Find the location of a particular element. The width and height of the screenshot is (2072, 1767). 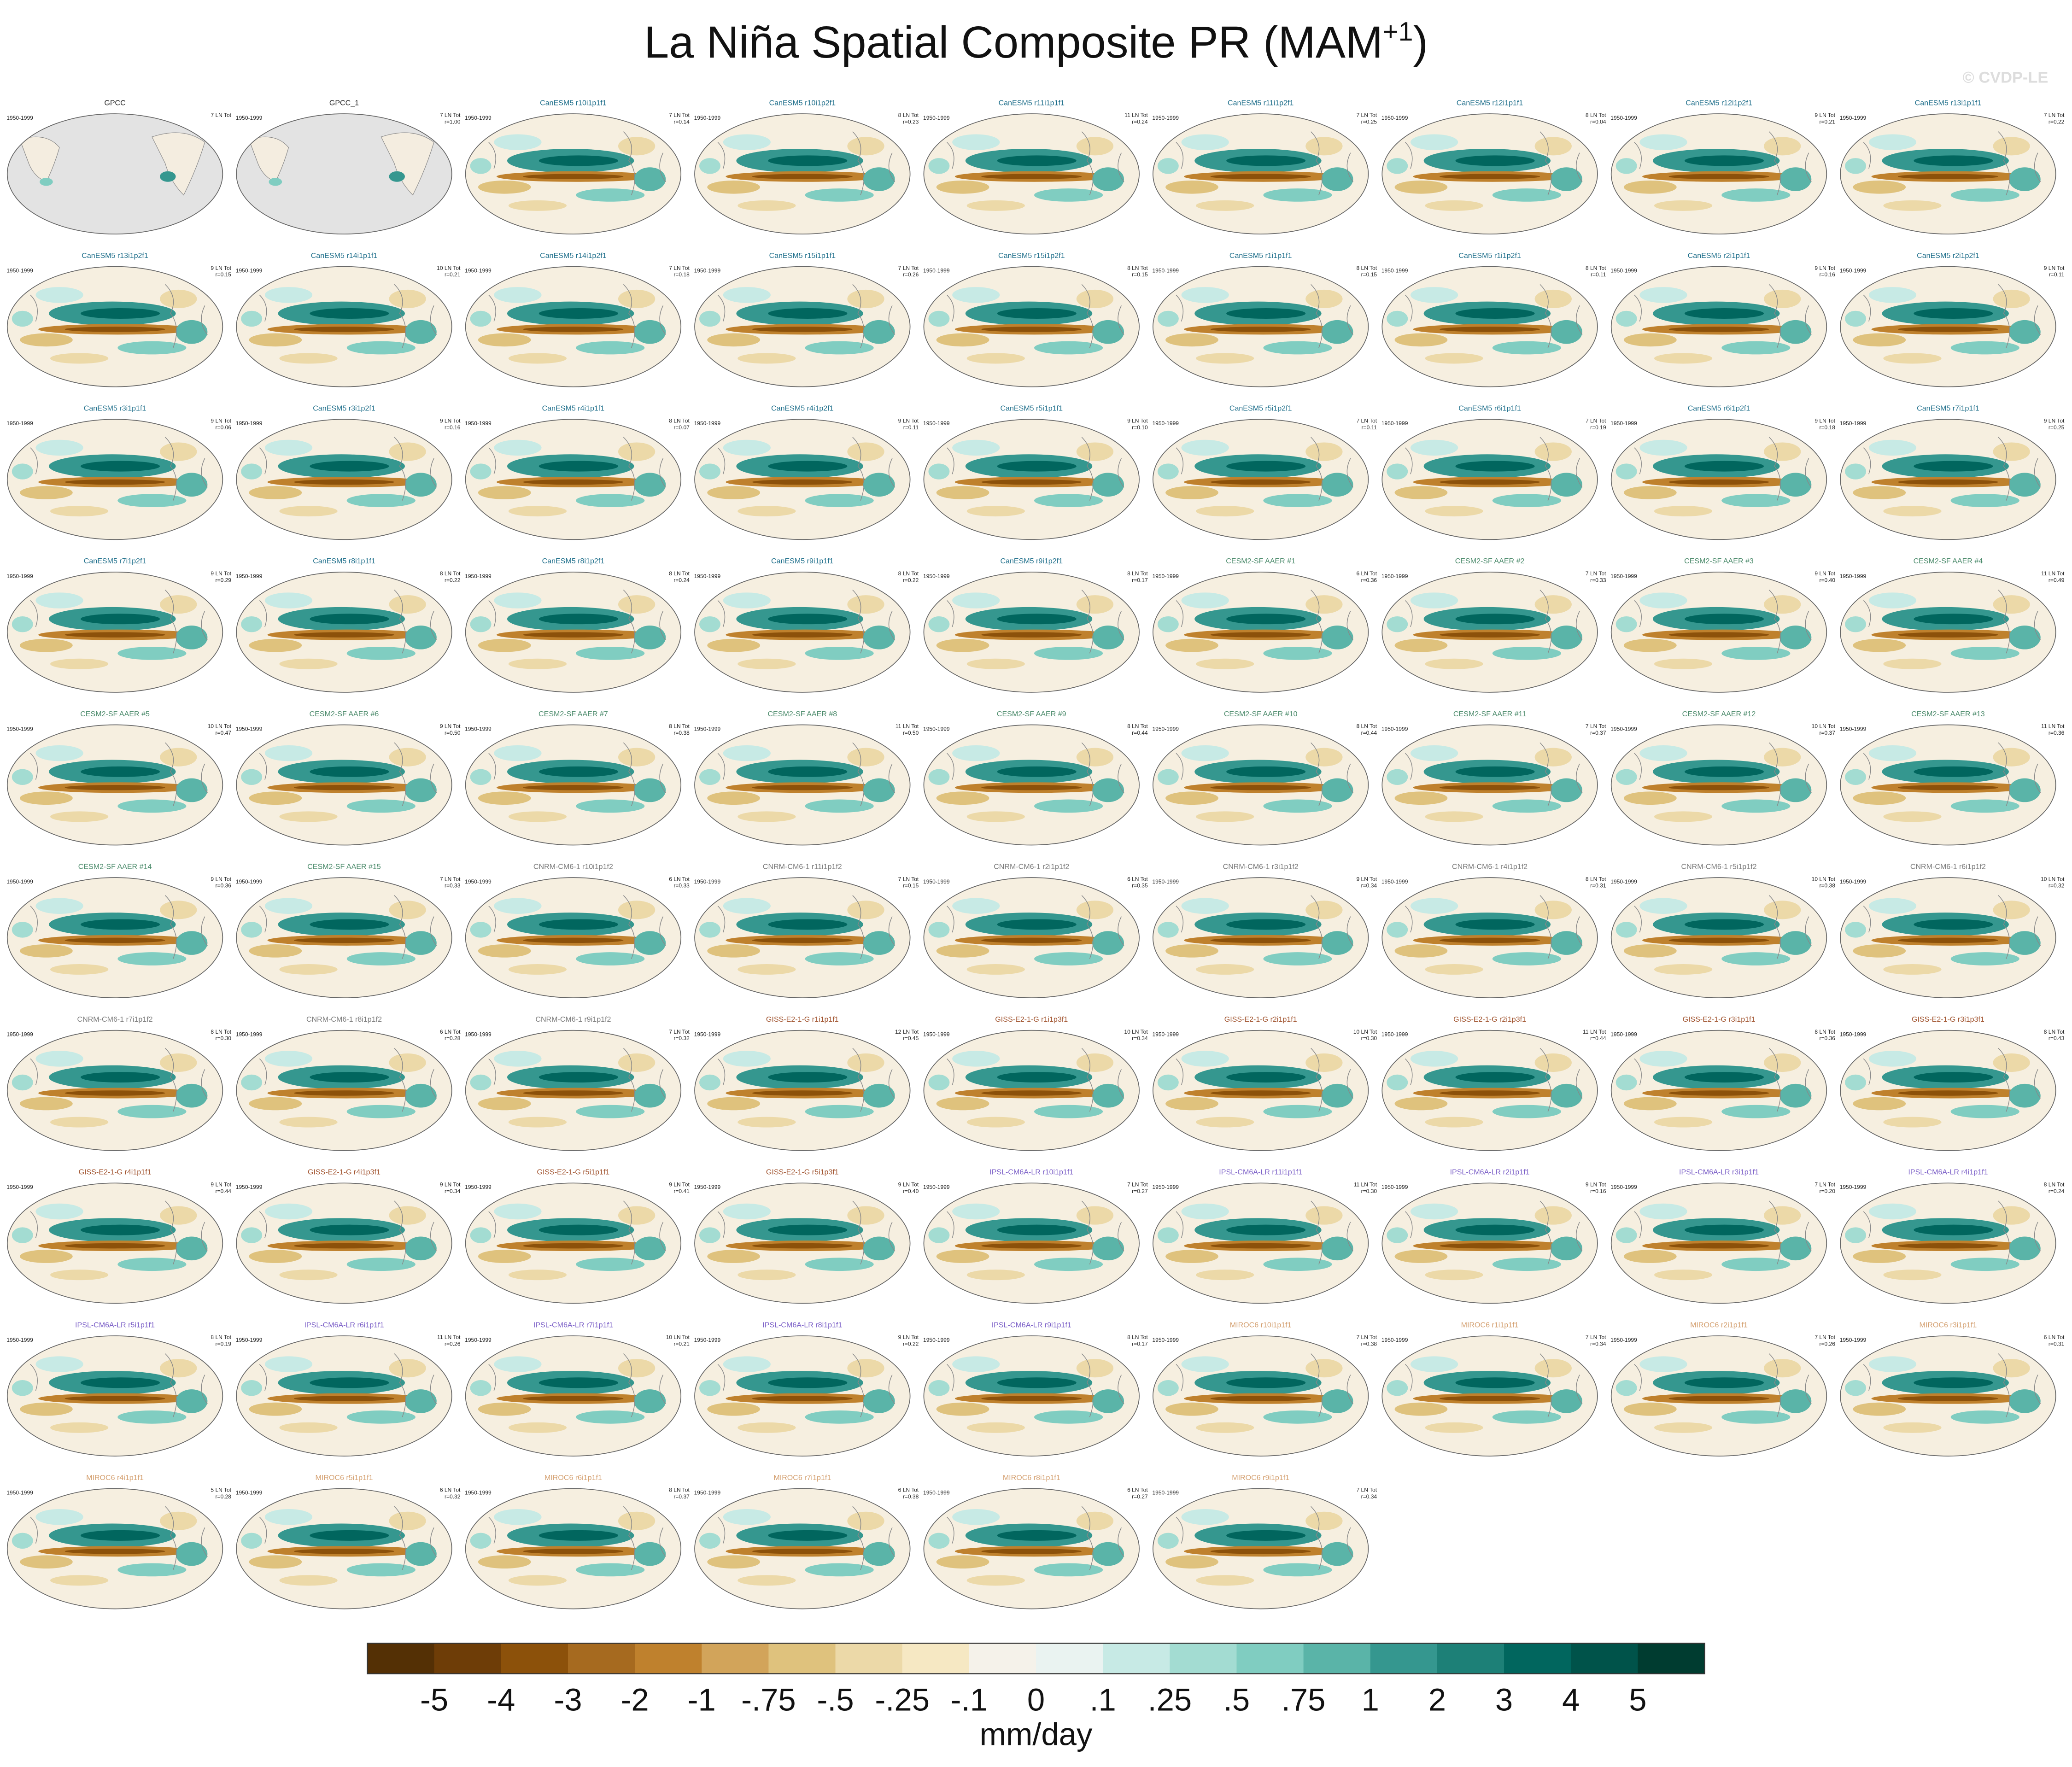

panel-r: r=0.11 is located at coordinates (2057, 274).